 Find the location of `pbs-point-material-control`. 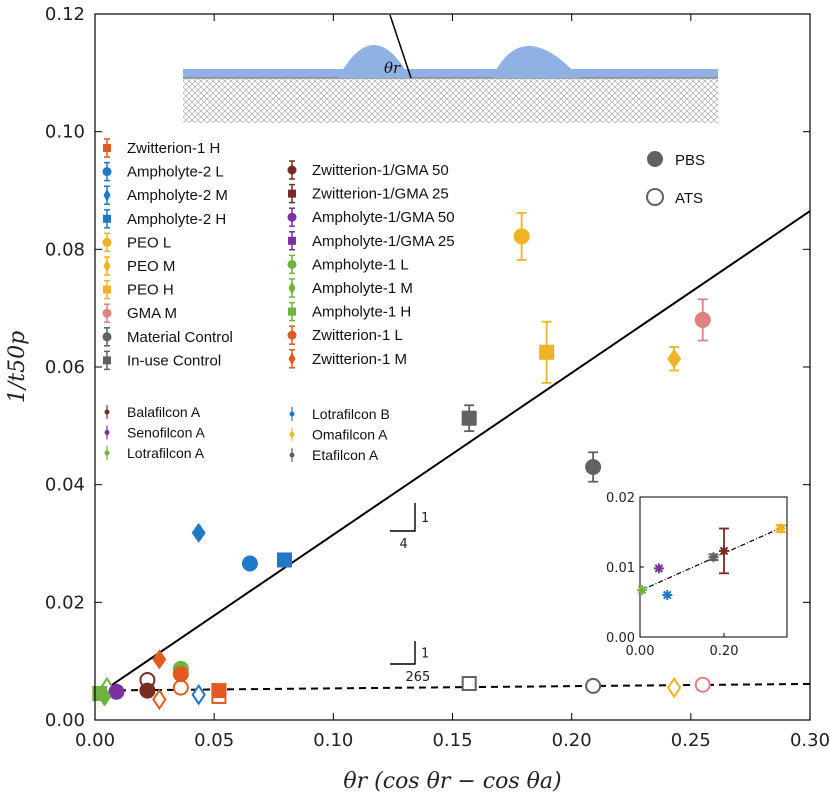

pbs-point-material-control is located at coordinates (593, 467).